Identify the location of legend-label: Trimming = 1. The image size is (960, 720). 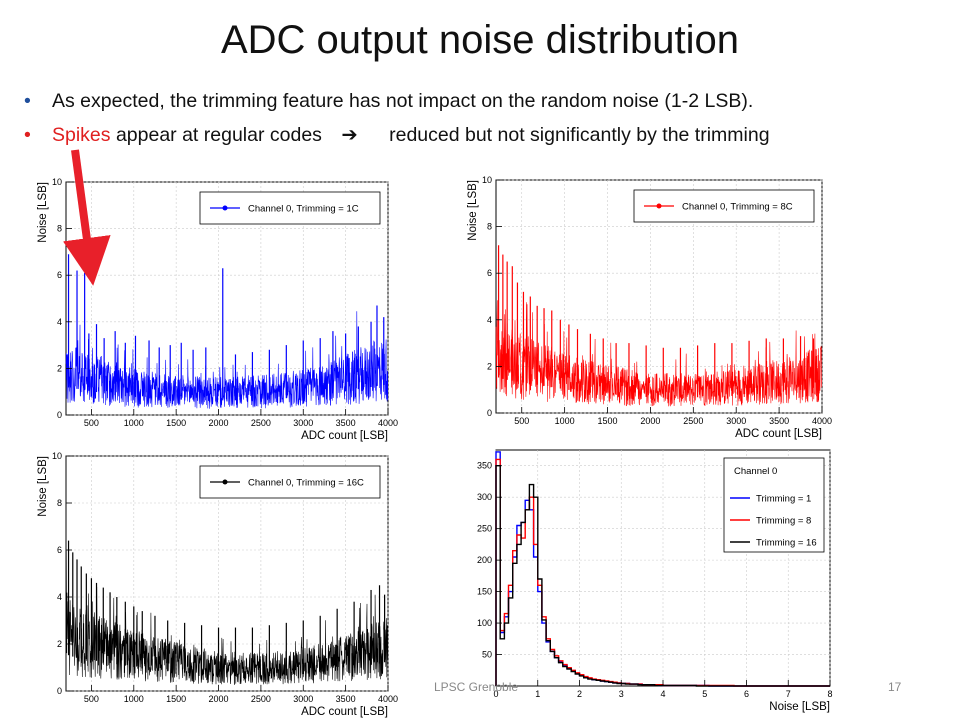
(783, 499).